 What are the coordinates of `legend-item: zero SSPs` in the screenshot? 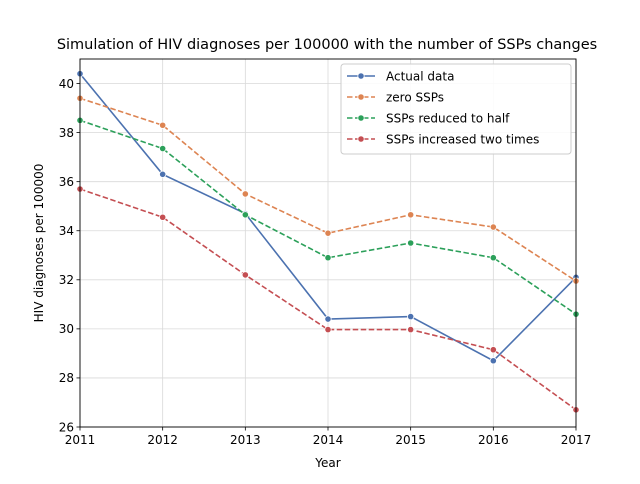 It's located at (395, 97).